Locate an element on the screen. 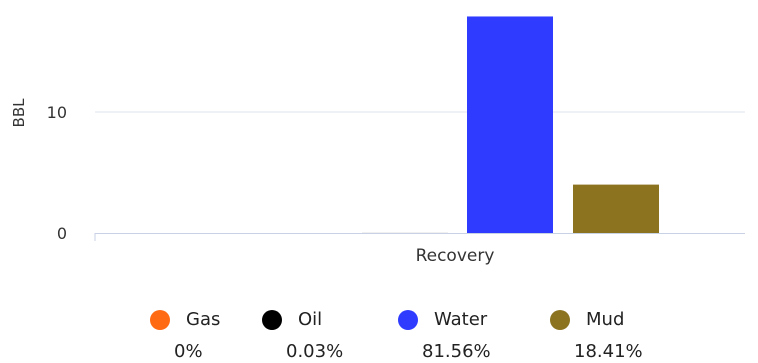 Image resolution: width=758 pixels, height=363 pixels. bar-mud is located at coordinates (616, 208).